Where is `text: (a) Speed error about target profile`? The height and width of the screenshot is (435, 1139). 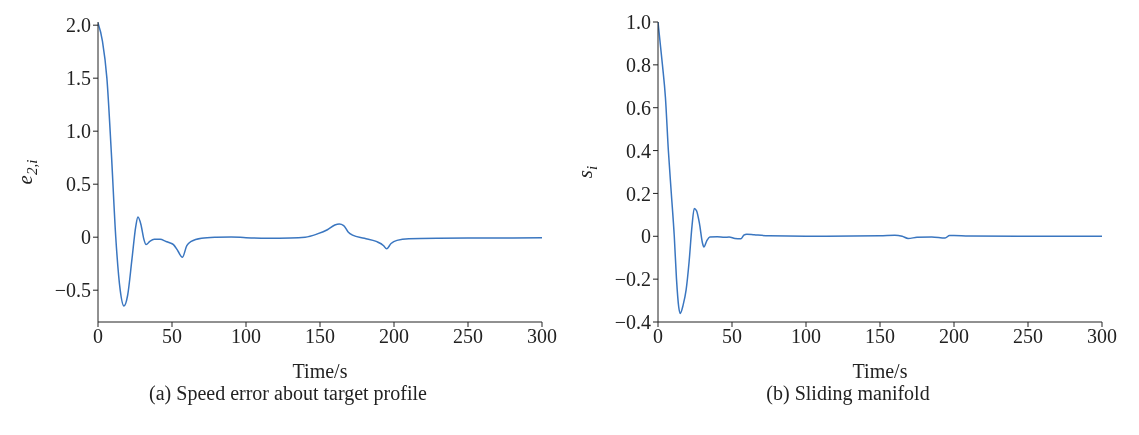
text: (a) Speed error about target profile is located at coordinates (288, 393).